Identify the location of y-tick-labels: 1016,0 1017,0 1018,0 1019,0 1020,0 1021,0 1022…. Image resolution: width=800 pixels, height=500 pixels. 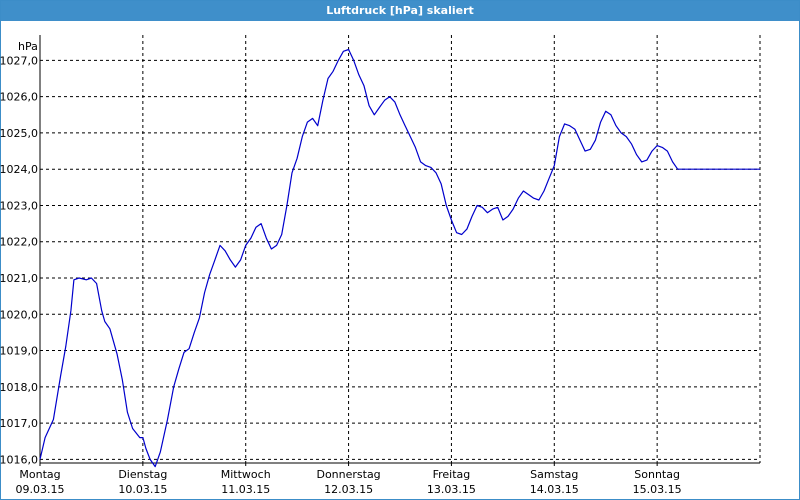
(19, 260).